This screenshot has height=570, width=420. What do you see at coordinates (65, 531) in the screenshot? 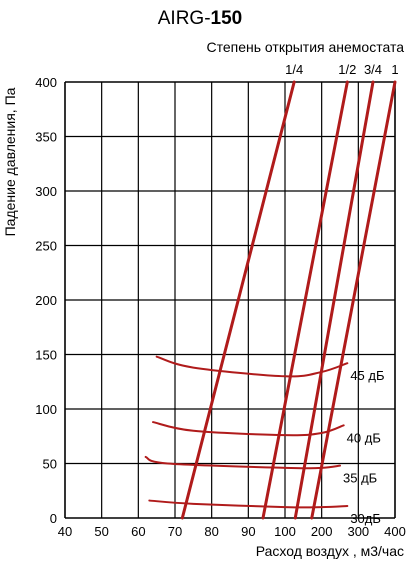
I see `x-tick-label: 40` at bounding box center [65, 531].